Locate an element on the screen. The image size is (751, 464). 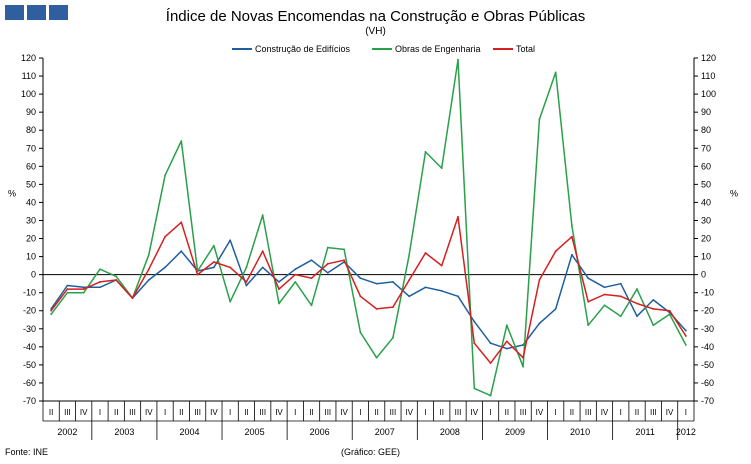
y-axis-label-right: % is located at coordinates (734, 193).